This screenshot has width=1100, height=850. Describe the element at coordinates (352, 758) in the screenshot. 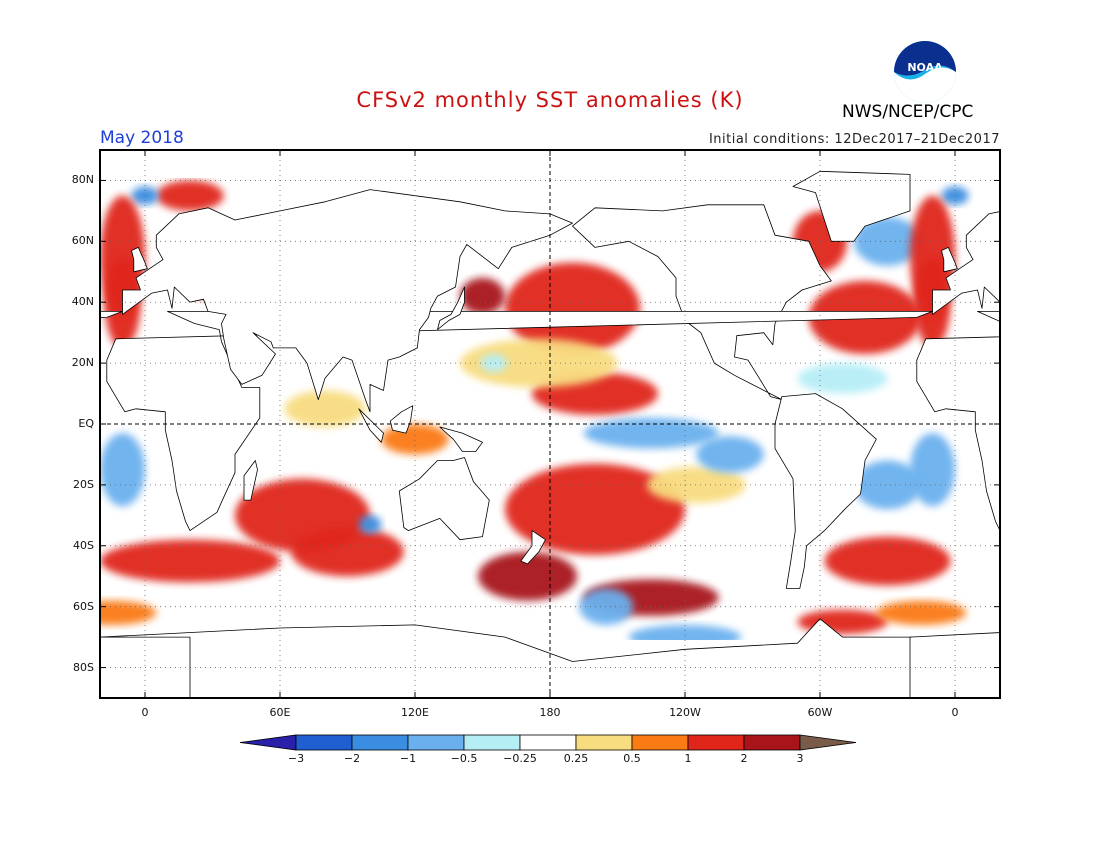

I see `colorbar-label: −2` at that location.